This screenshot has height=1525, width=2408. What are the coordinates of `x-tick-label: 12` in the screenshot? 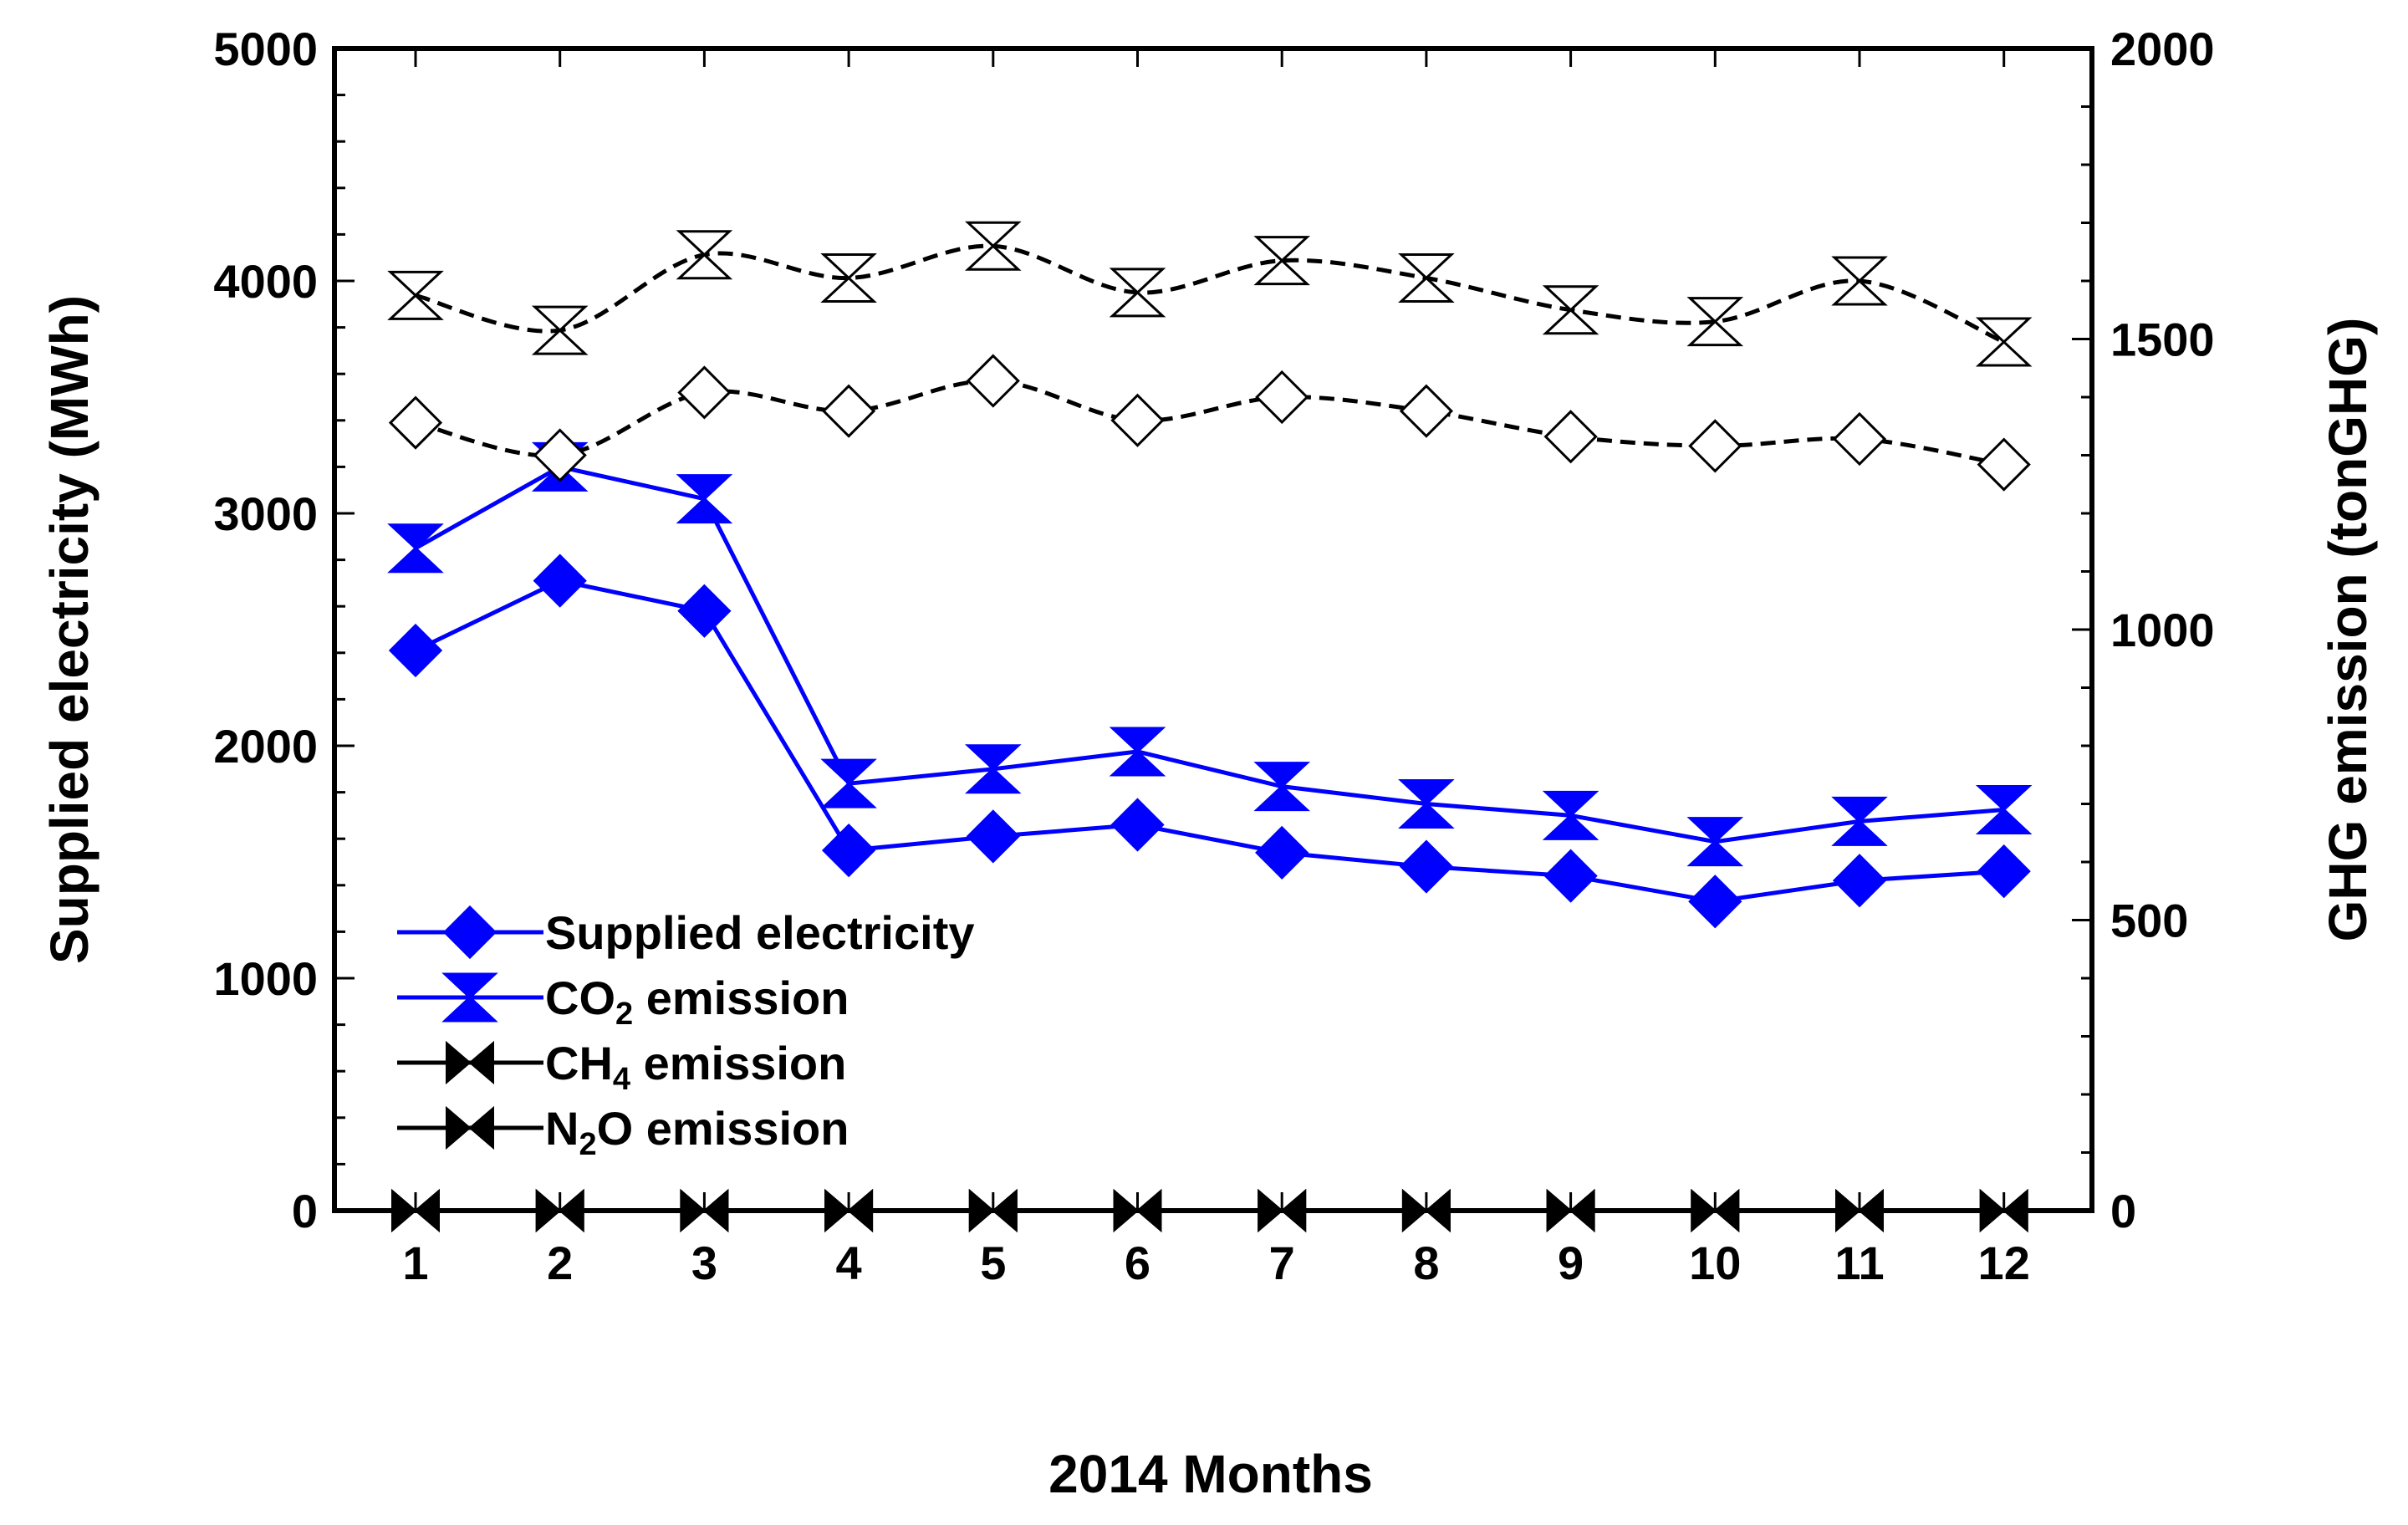 It's located at (2004, 1263).